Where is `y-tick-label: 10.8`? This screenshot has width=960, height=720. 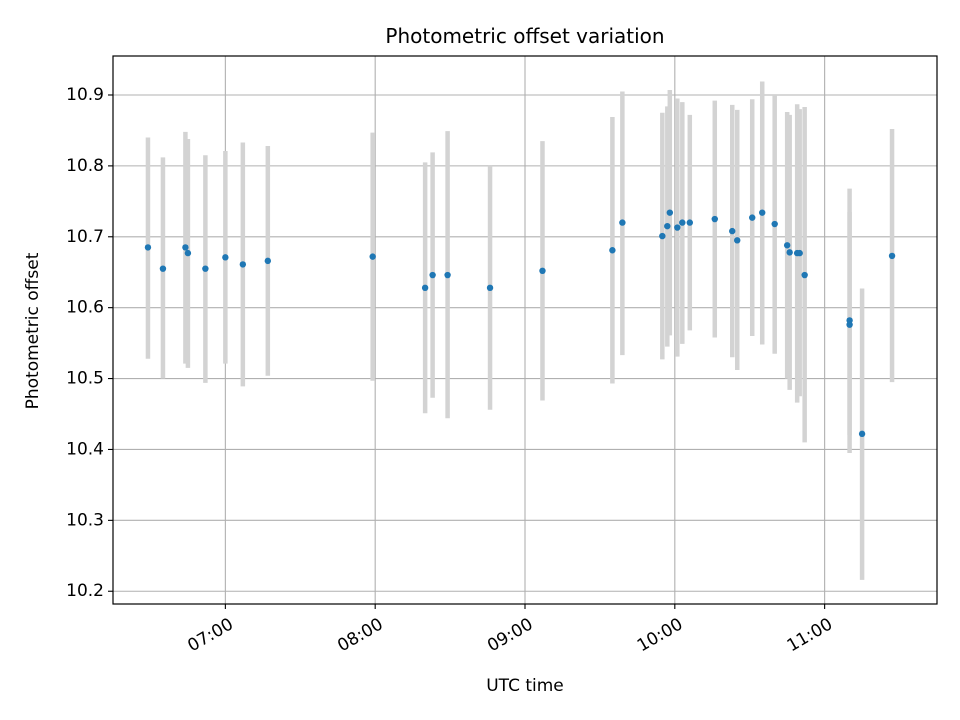
y-tick-label: 10.8 is located at coordinates (85, 166).